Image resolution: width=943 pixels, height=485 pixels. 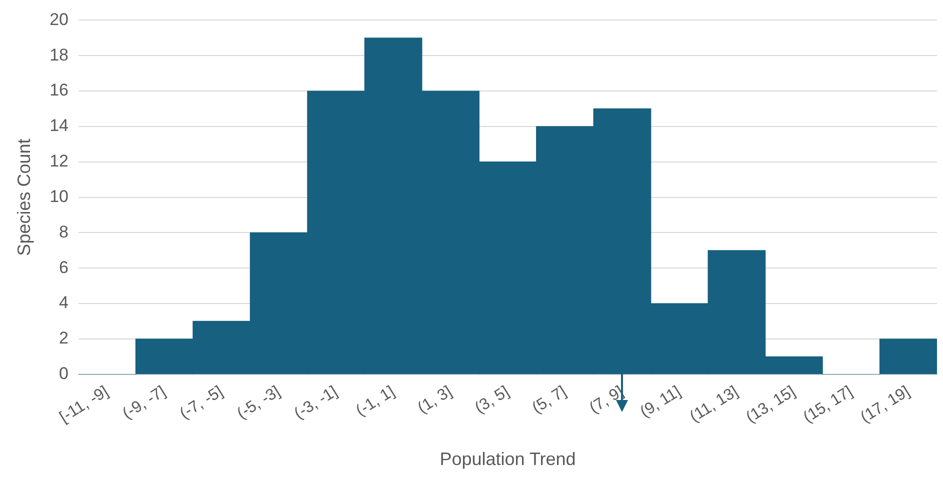 I want to click on x-tick-label: (1, 3], so click(x=435, y=400).